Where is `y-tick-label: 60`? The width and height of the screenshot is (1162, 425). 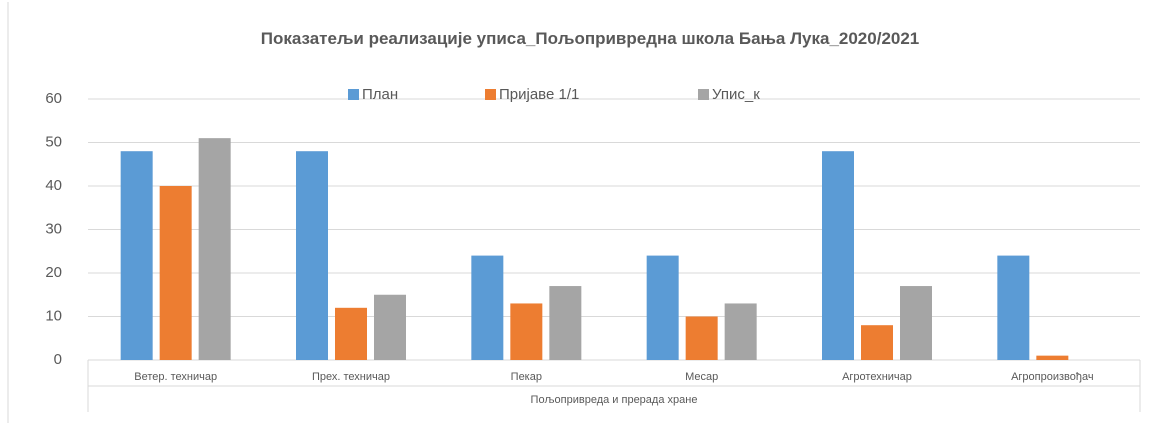
y-tick-label: 60 is located at coordinates (53, 98).